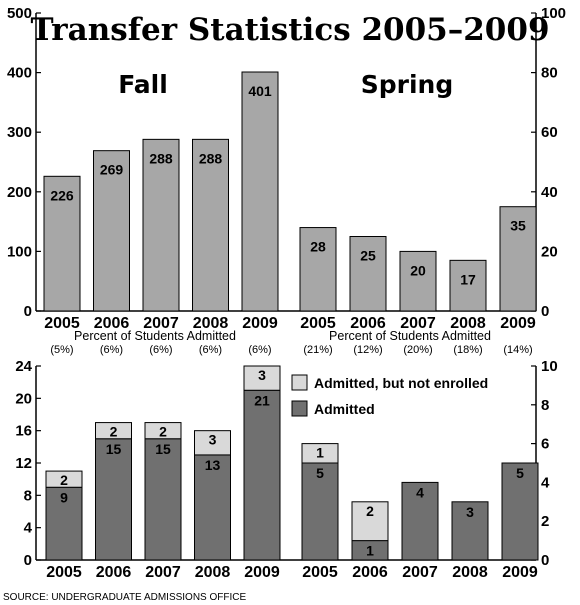 Image resolution: width=580 pixels, height=605 pixels. I want to click on spring-admitted-category-label: 2008, so click(470, 572).